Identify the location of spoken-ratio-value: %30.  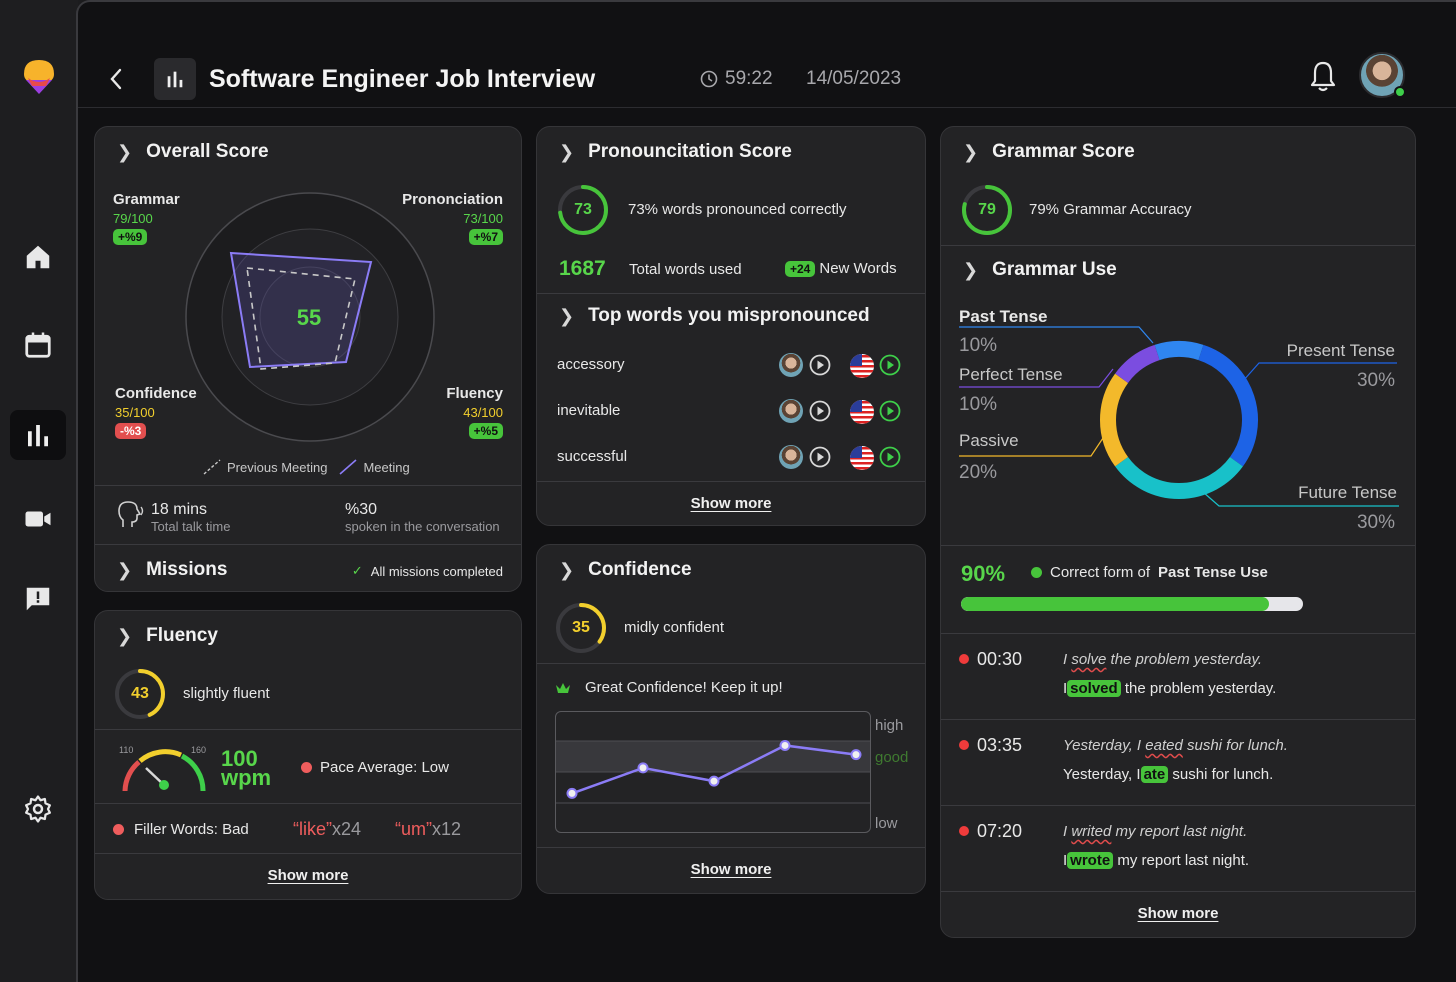
(361, 509).